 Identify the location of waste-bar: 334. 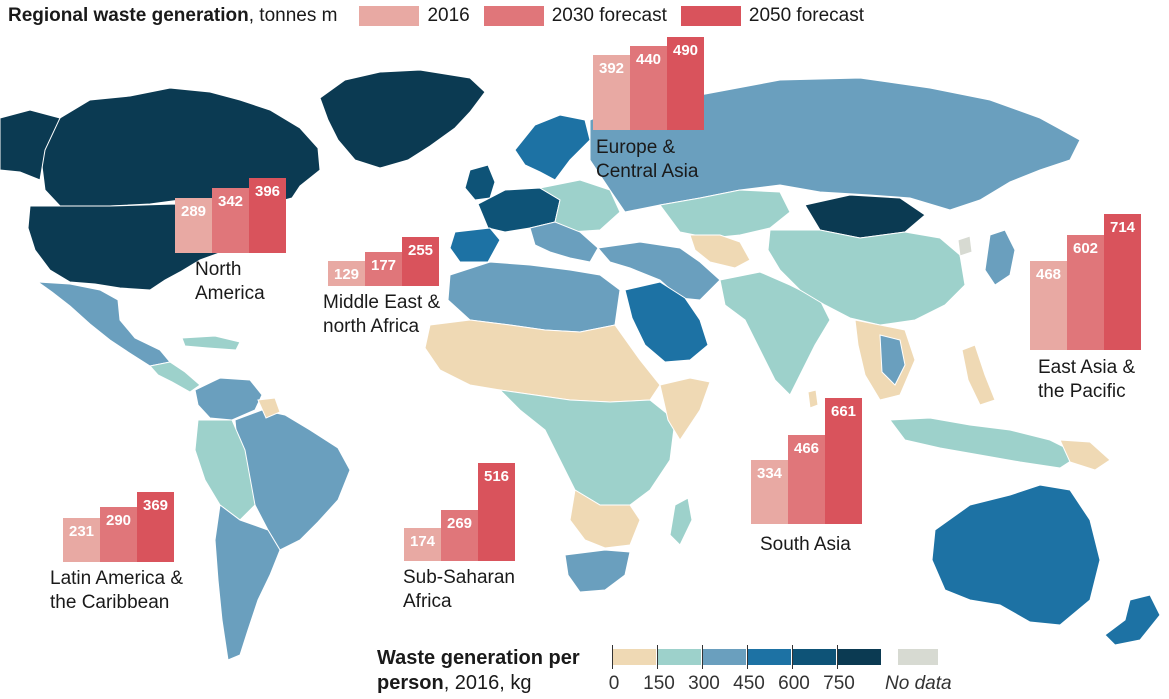
(769, 492).